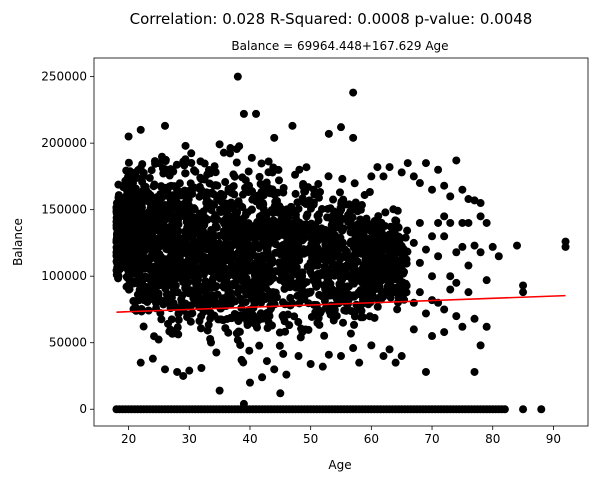  I want to click on y-tick-label: 50000, so click(68, 343).